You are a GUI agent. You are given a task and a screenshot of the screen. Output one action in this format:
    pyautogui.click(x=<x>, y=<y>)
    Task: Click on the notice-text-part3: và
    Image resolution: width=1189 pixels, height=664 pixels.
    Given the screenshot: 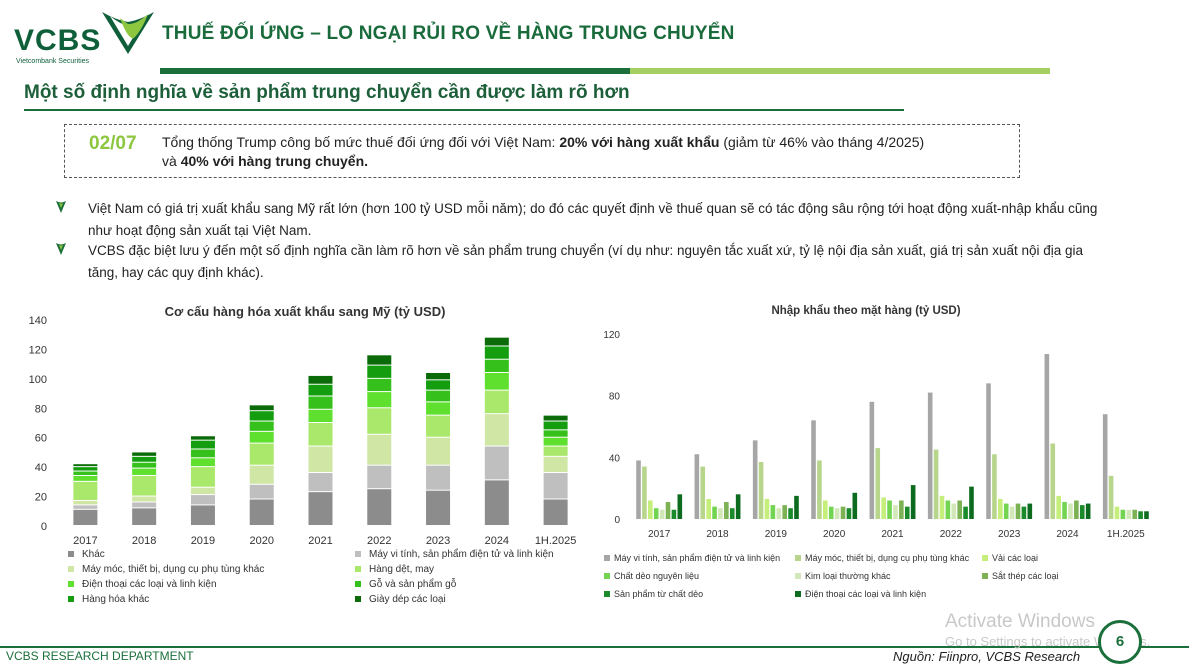 What is the action you would take?
    pyautogui.click(x=171, y=161)
    